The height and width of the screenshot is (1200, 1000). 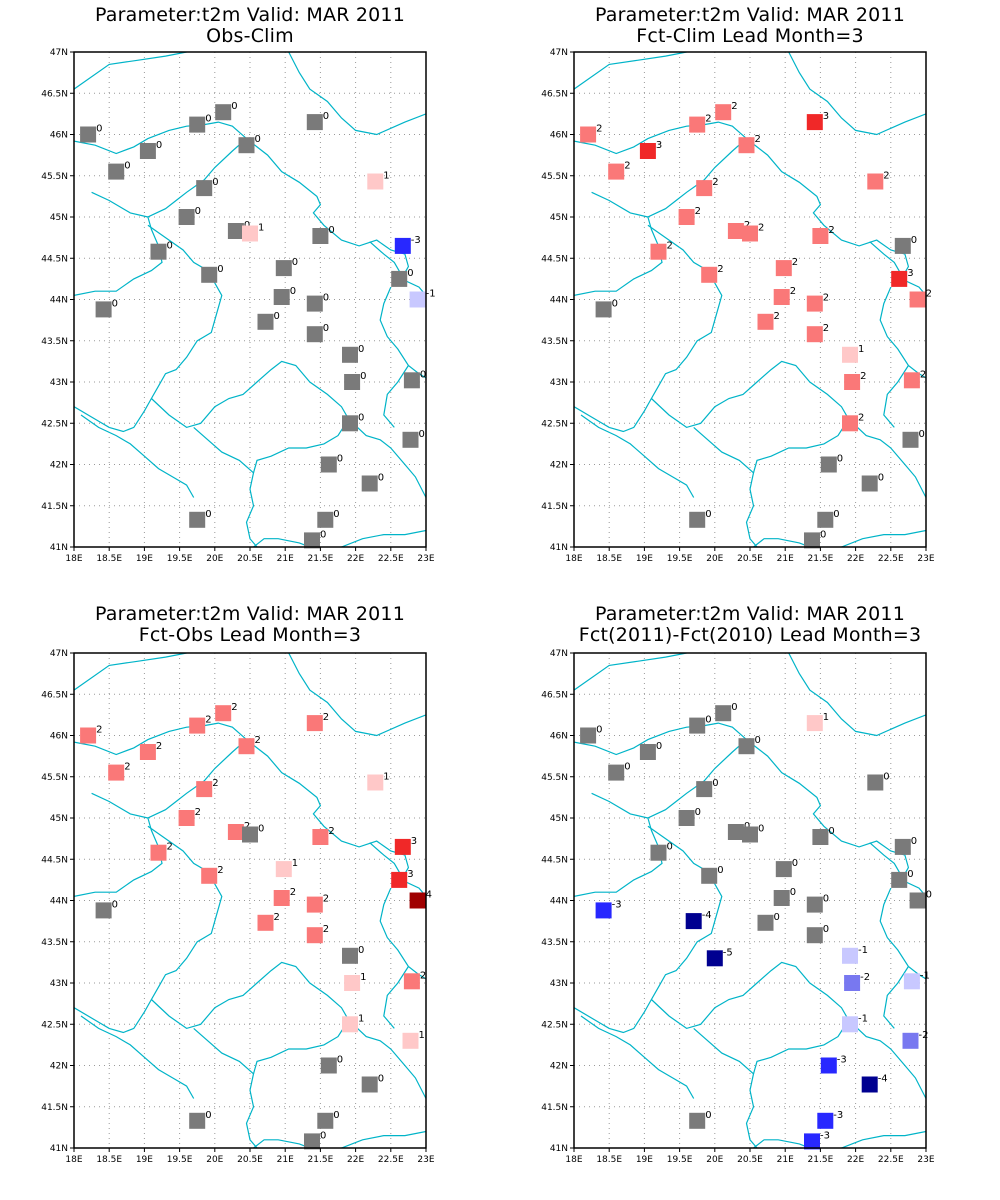 I want to click on y-tick-label: 46N, so click(x=559, y=737).